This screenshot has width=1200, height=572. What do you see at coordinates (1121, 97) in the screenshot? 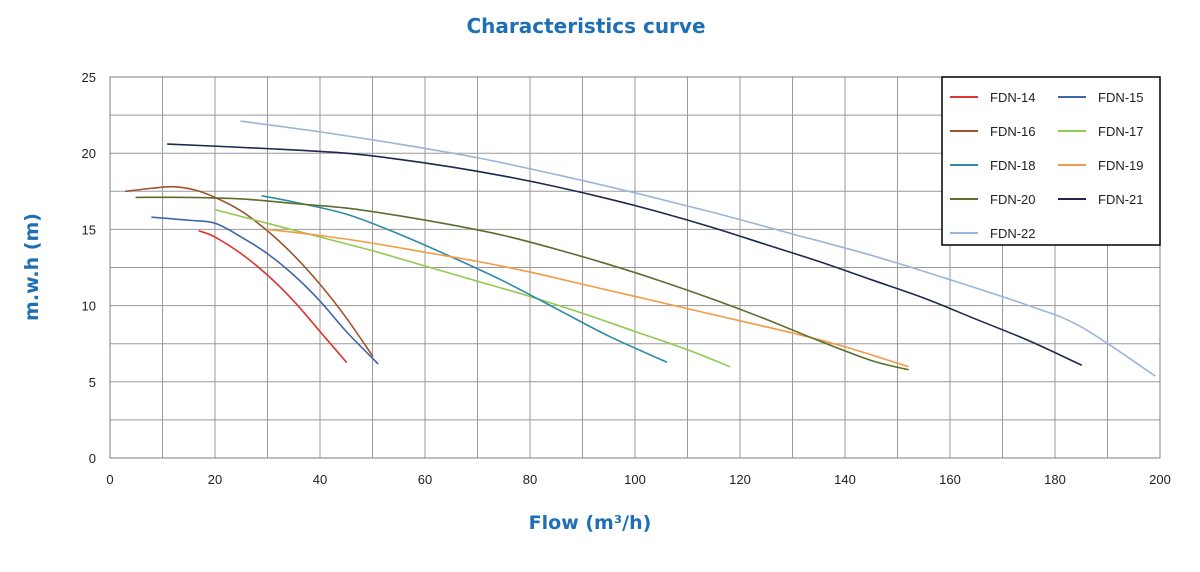
I see `legend-label-fdn-15: FDN-15` at bounding box center [1121, 97].